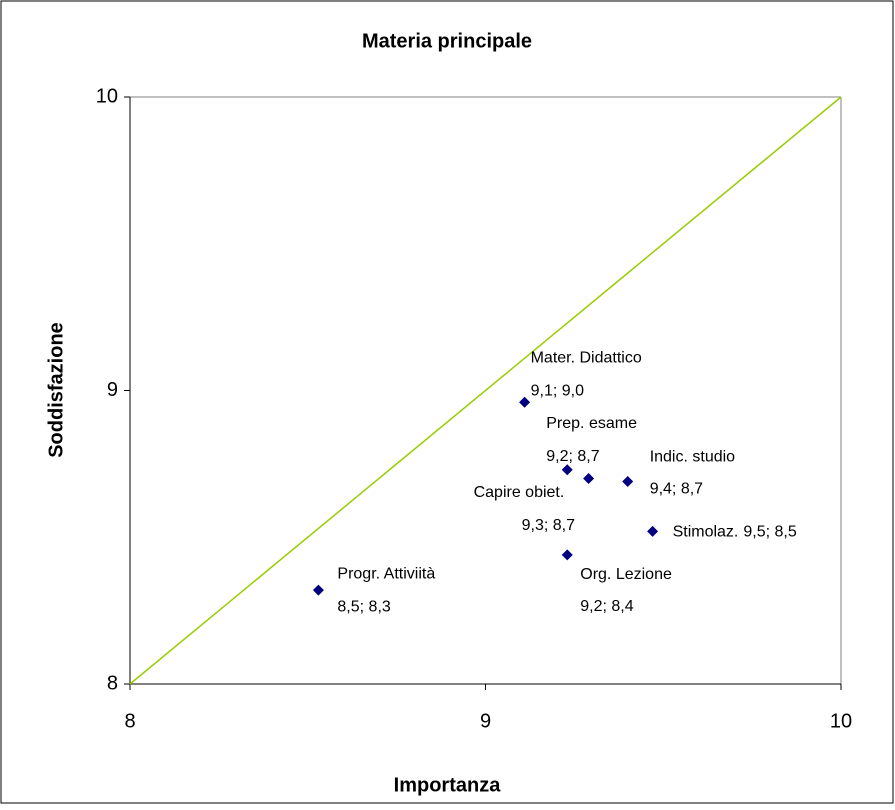  Describe the element at coordinates (107, 96) in the screenshot. I see `y-tick-label: 10` at that location.